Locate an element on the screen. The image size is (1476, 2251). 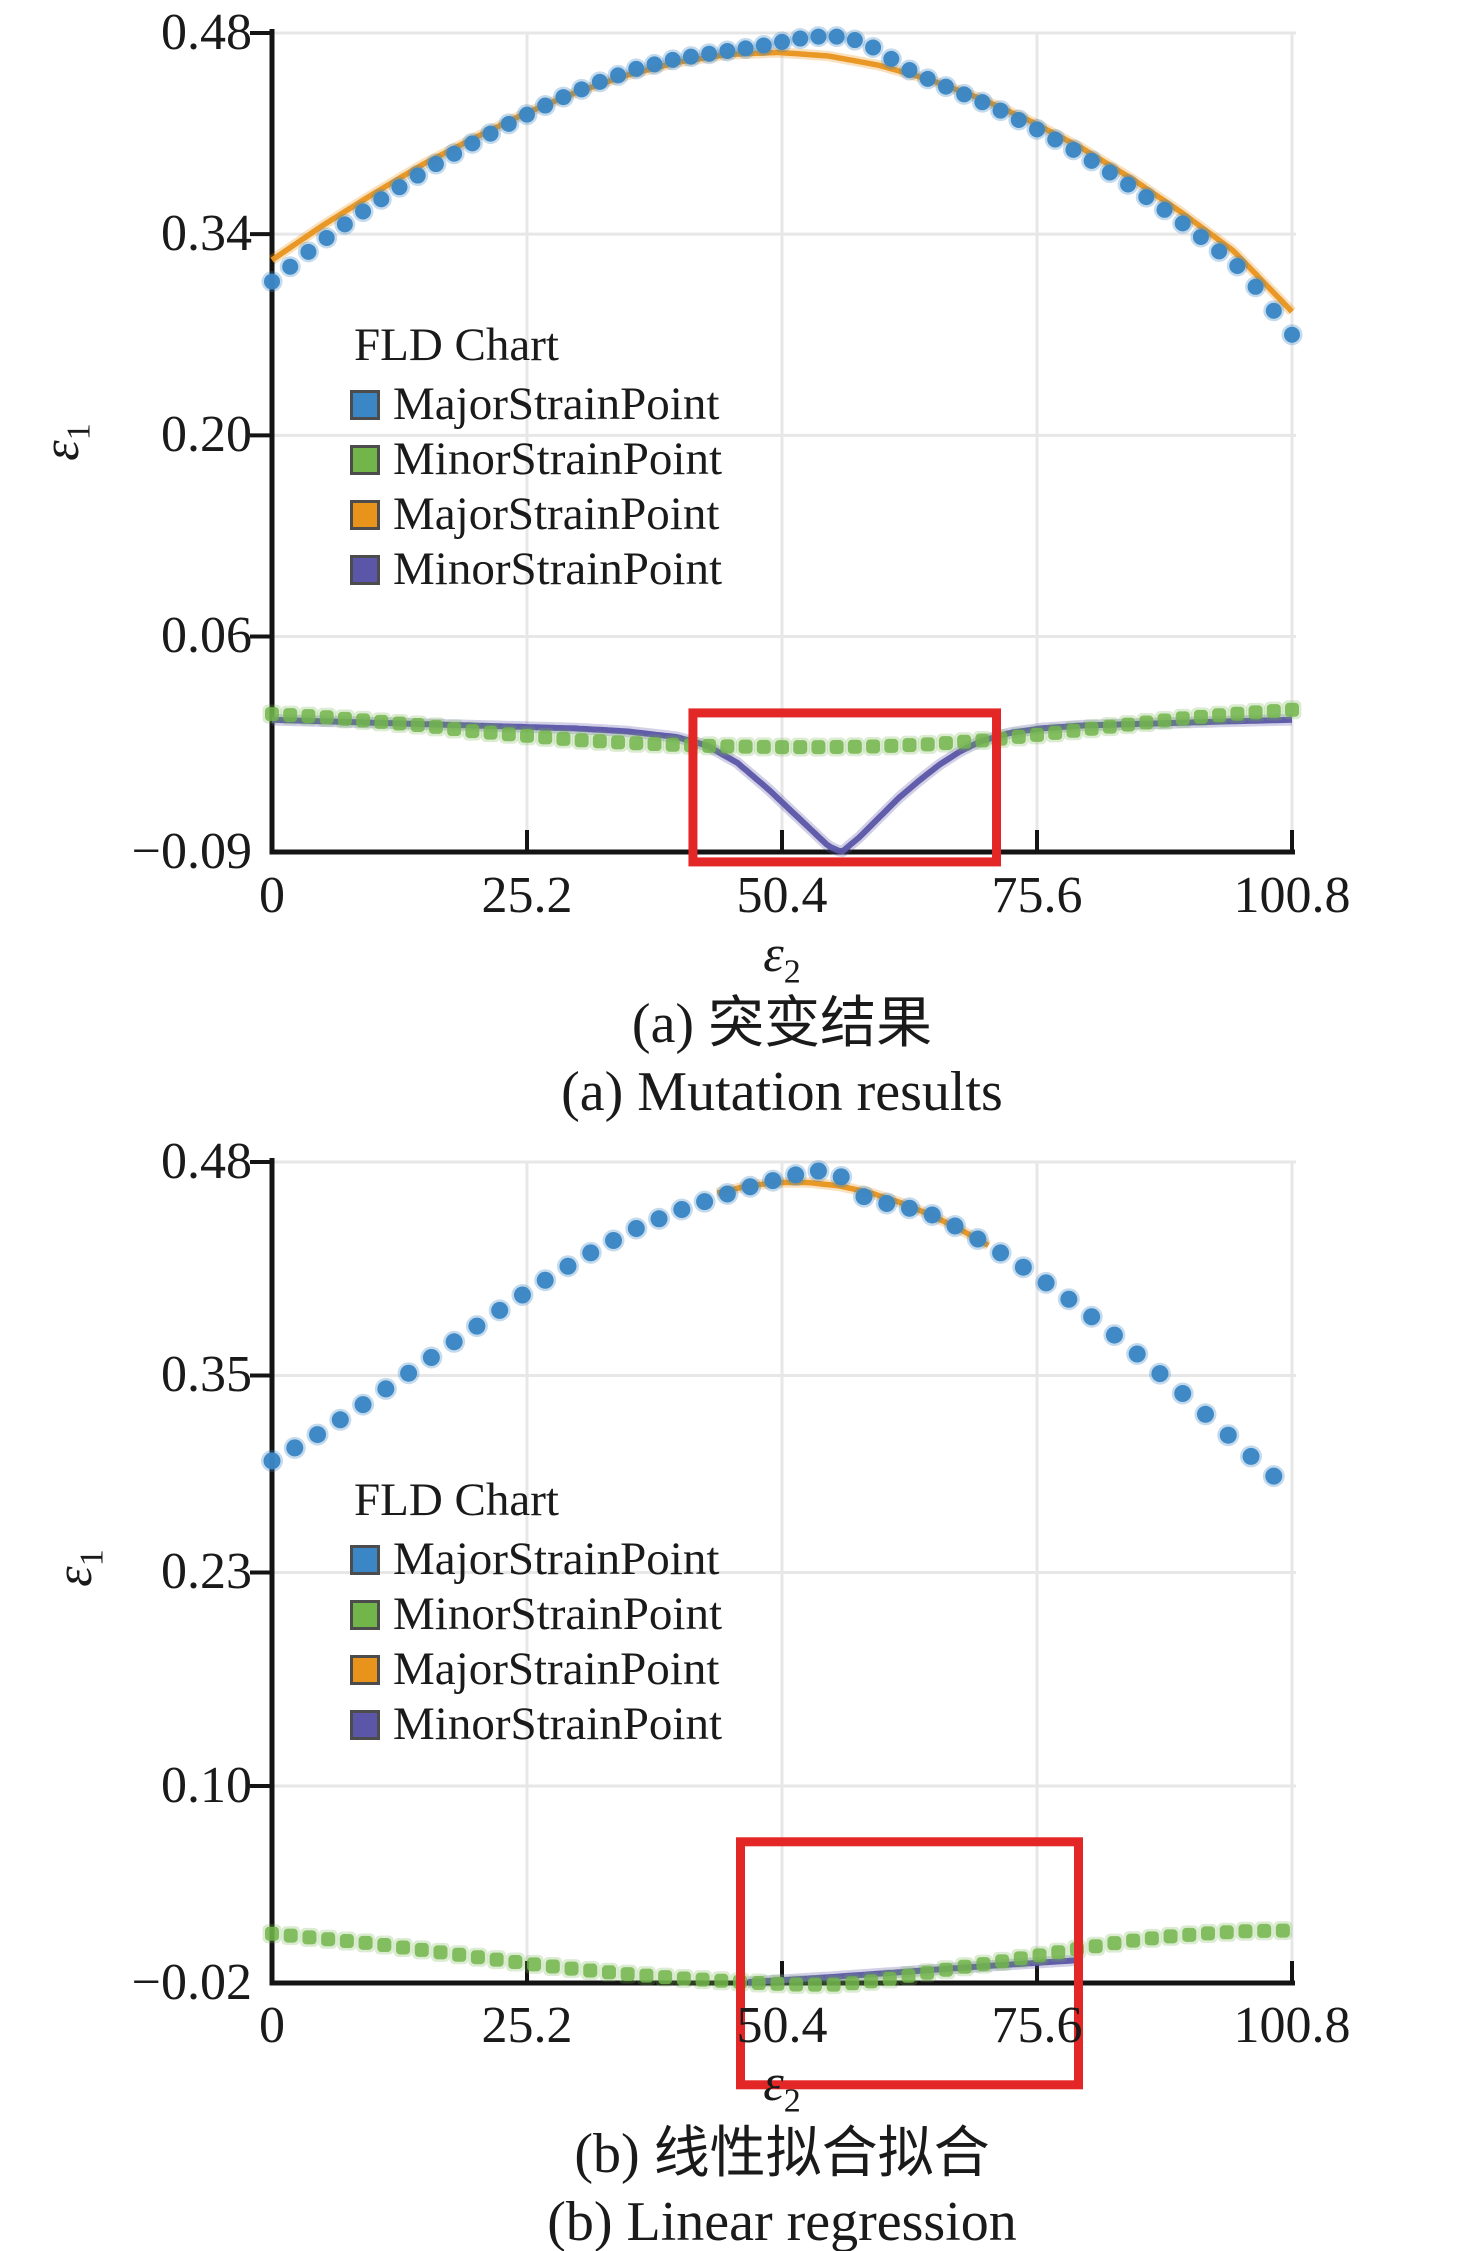
caption-a-english: (a) Mutation results is located at coordinates (782, 1092).